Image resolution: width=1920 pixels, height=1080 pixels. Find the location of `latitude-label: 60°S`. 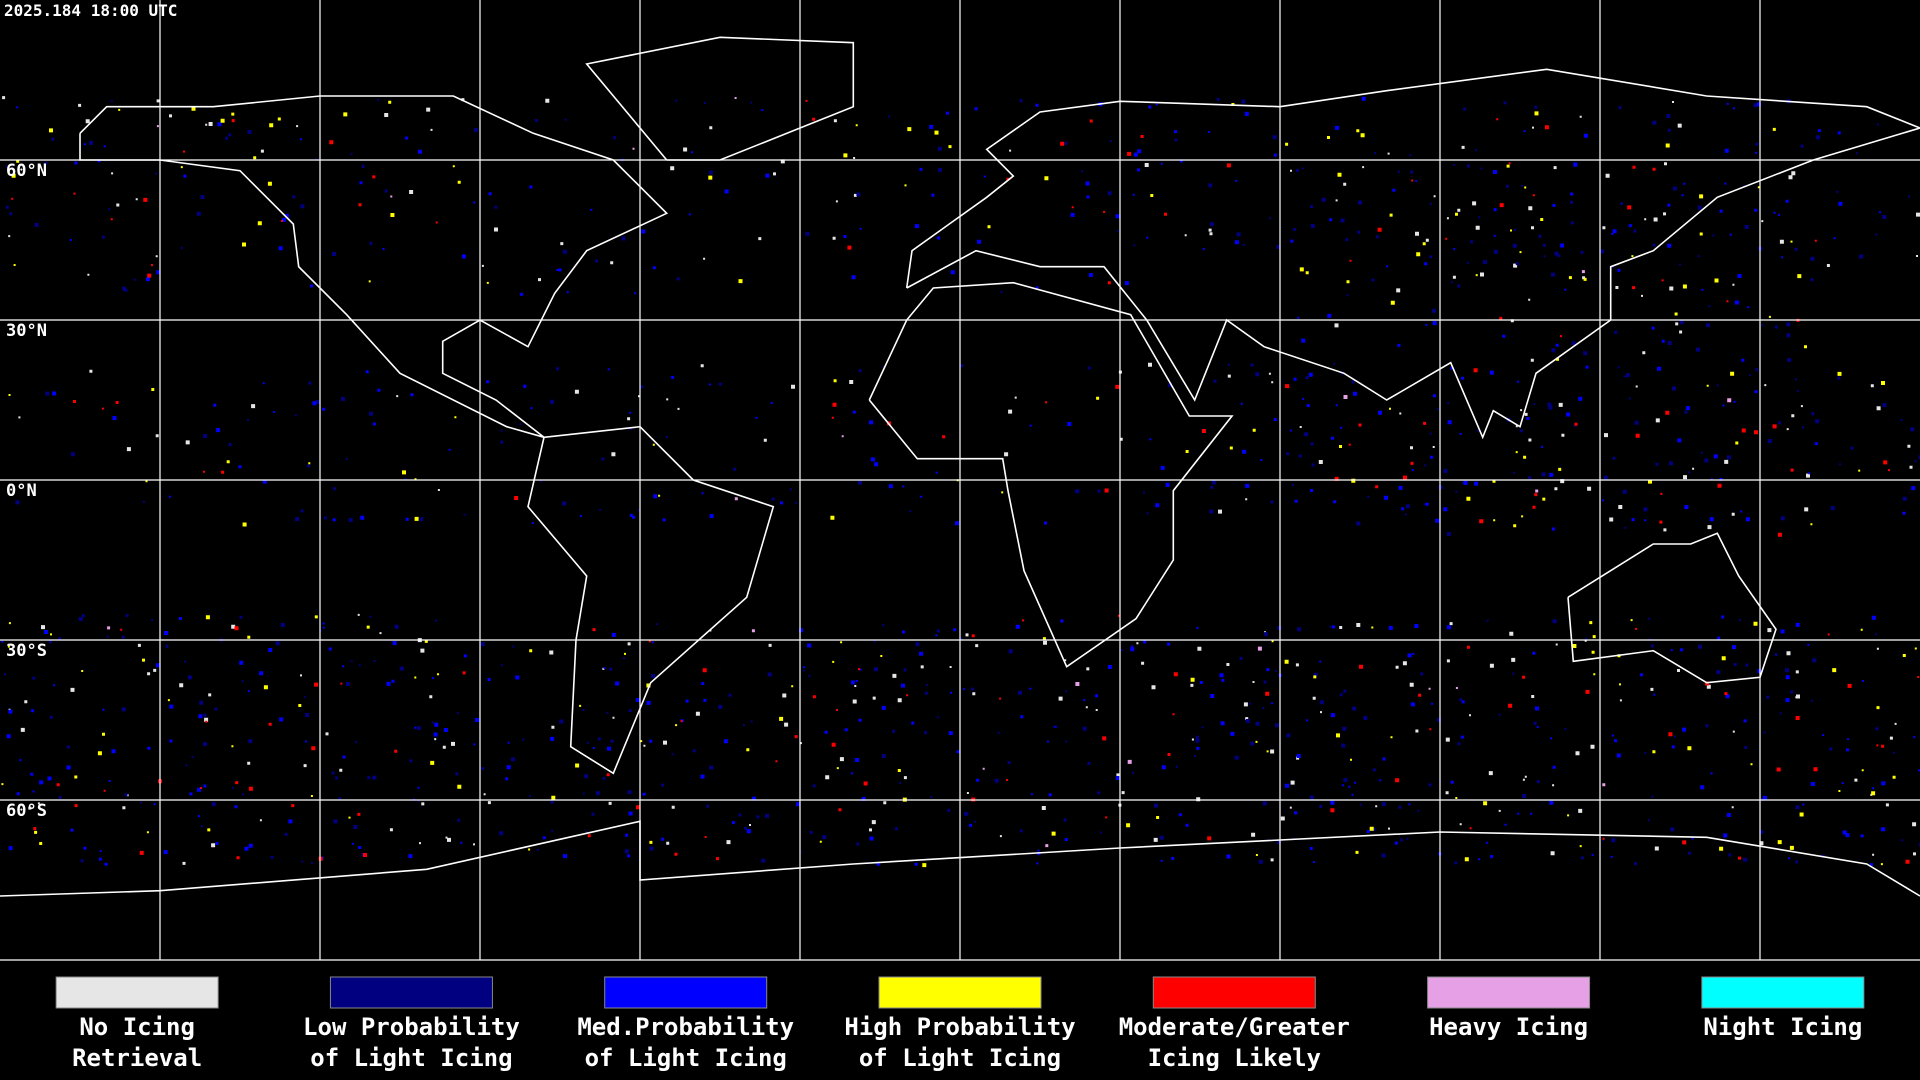

latitude-label: 60°S is located at coordinates (26, 811).